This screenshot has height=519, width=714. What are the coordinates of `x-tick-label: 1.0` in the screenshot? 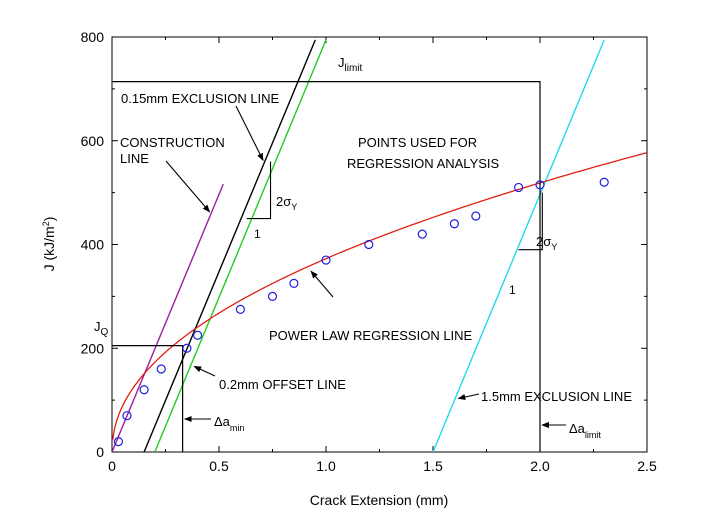 It's located at (326, 466).